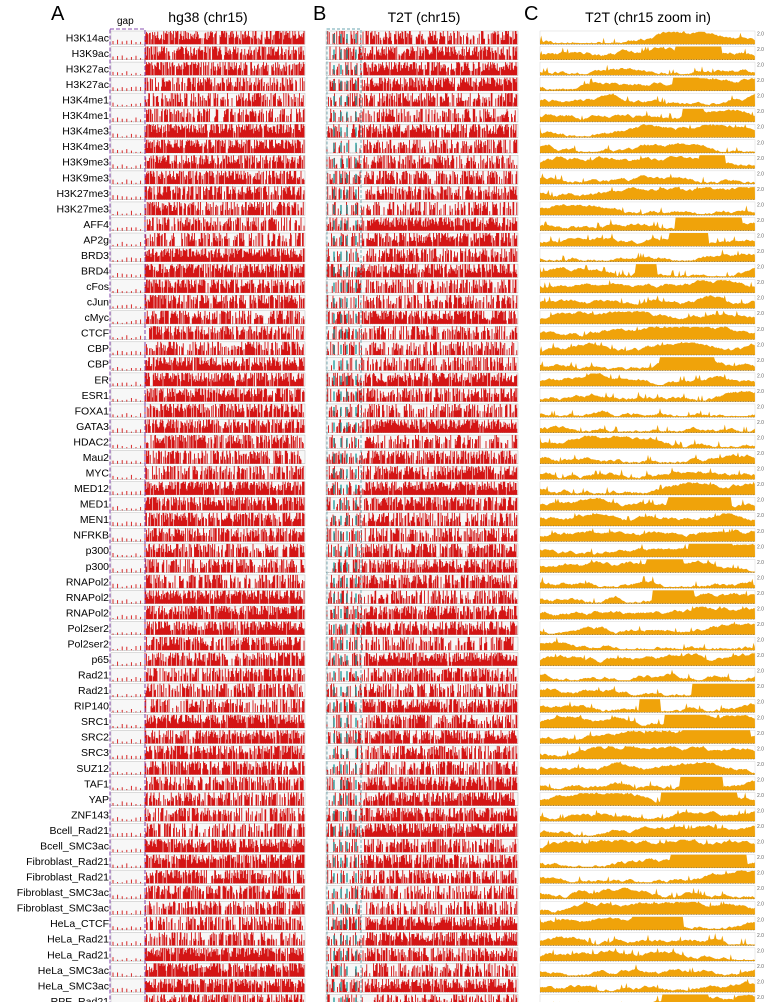 This screenshot has width=768, height=1002. I want to click on panel-a-title: hg38 (chr15), so click(207, 17).